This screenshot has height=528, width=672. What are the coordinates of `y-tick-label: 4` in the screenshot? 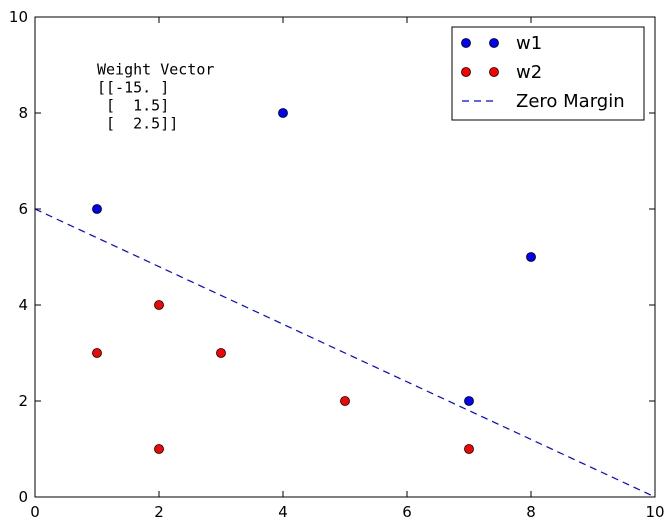 It's located at (23, 305).